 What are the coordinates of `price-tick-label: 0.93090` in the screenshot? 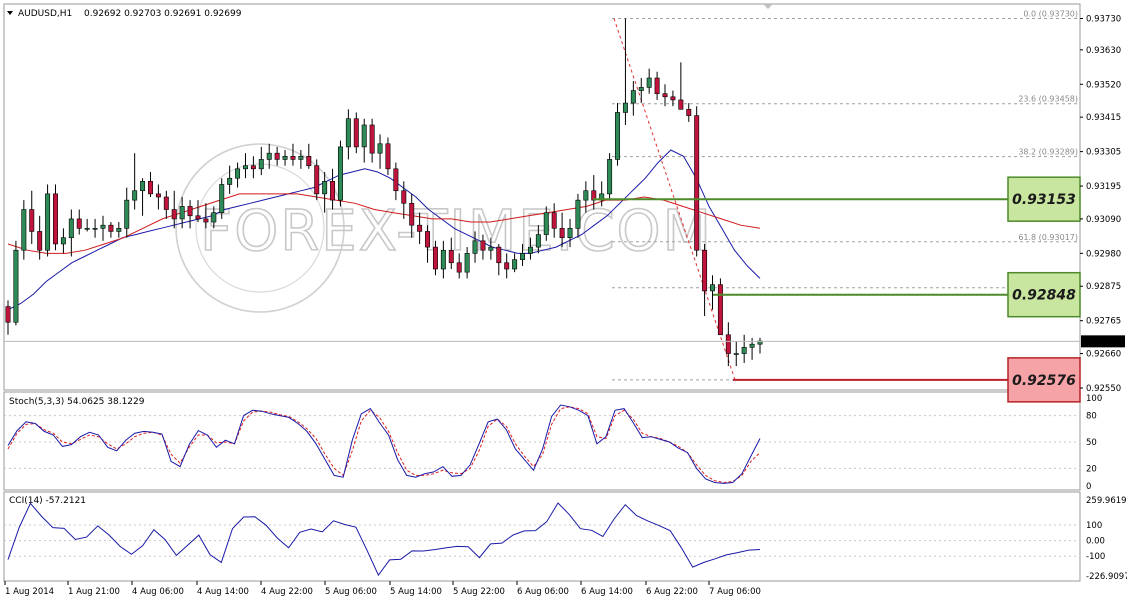 It's located at (1103, 220).